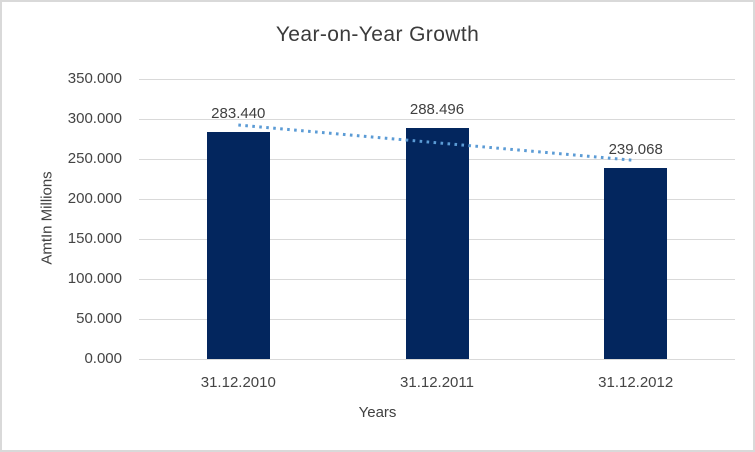 The width and height of the screenshot is (755, 452). What do you see at coordinates (636, 382) in the screenshot?
I see `x-axis-tick-label: 31.12.2012` at bounding box center [636, 382].